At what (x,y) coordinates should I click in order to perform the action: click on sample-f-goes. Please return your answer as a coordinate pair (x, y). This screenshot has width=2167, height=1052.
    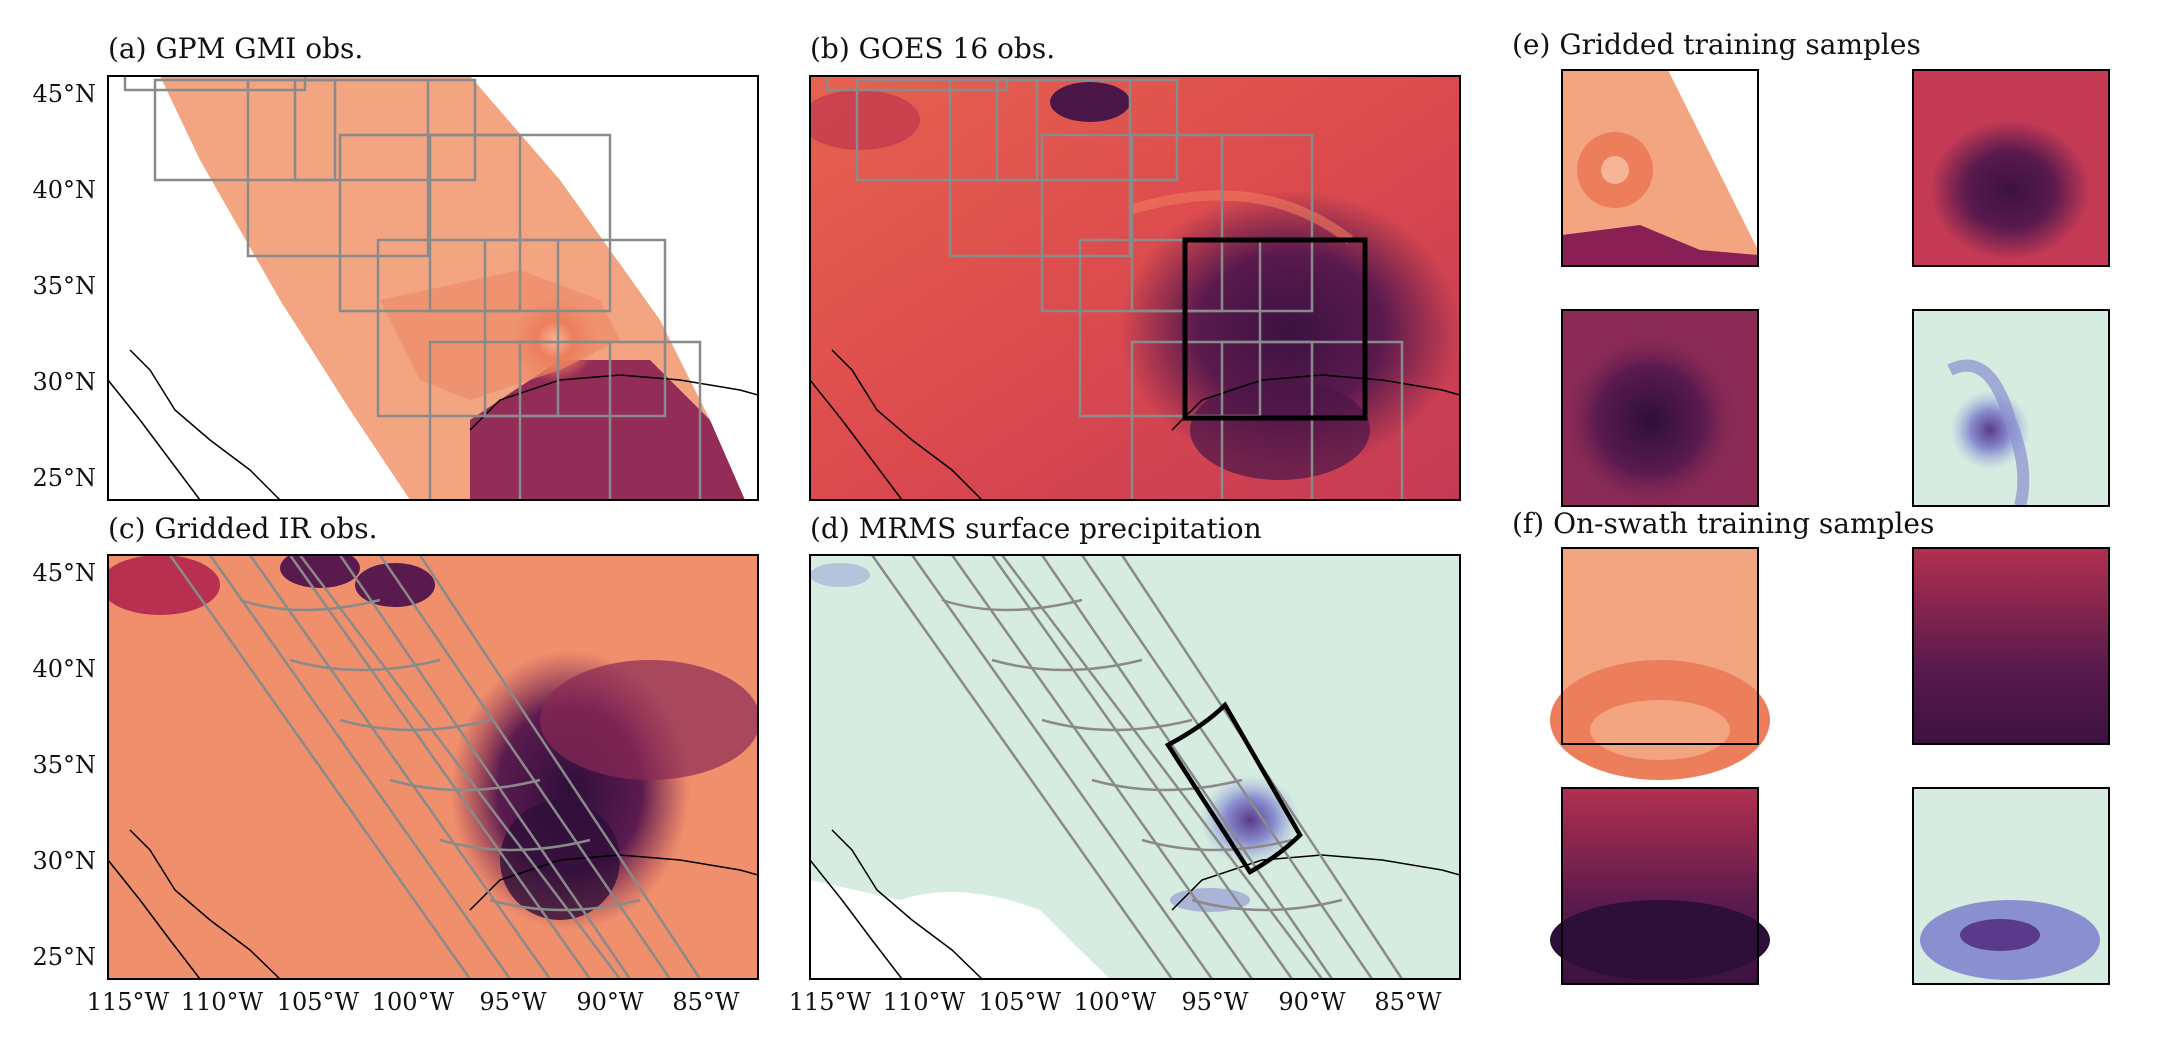
    Looking at the image, I should click on (2011, 646).